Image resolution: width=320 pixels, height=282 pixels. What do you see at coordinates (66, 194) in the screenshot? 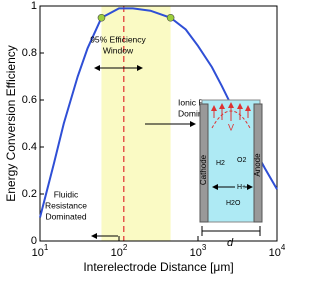
I see `annotation: Fluidic` at bounding box center [66, 194].